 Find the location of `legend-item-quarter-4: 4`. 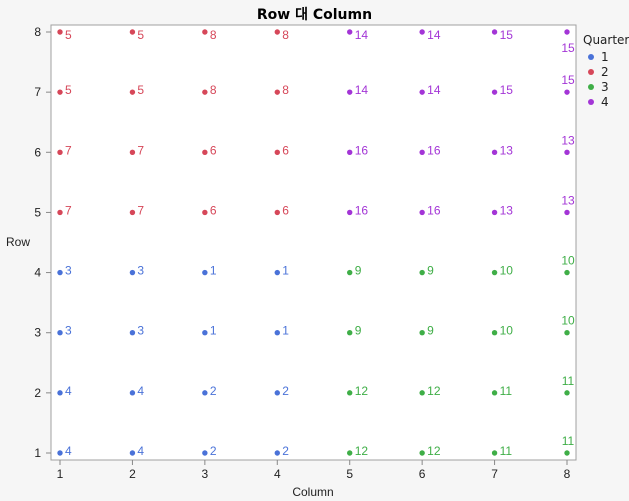

legend-item-quarter-4: 4 is located at coordinates (606, 101).